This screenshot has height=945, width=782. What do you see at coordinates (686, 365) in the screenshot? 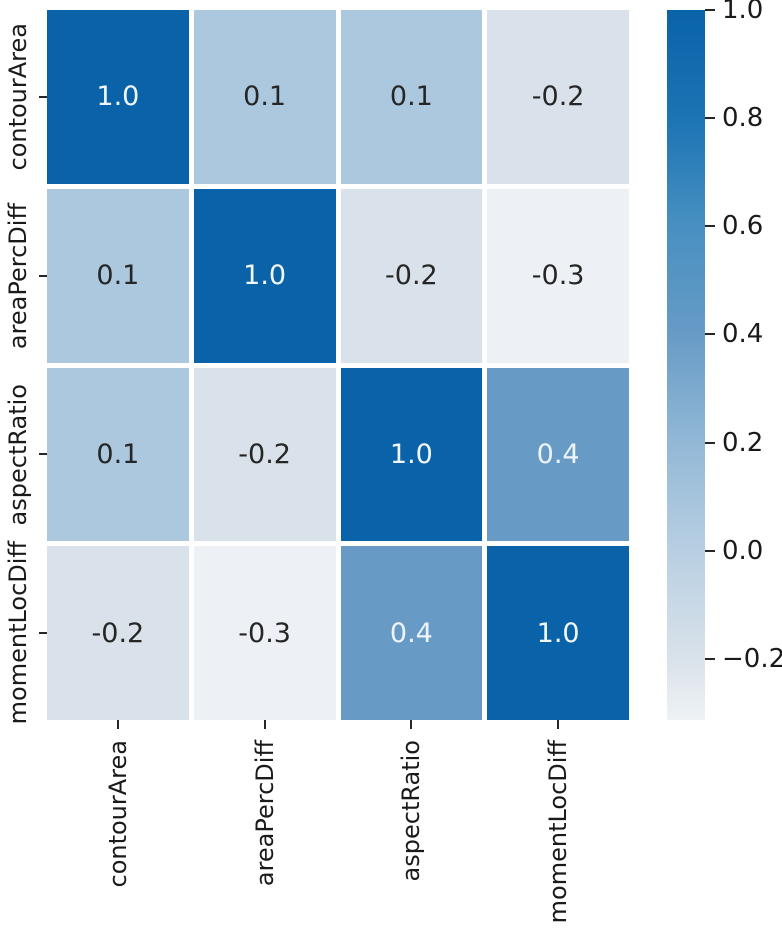
I see `colorbar` at bounding box center [686, 365].